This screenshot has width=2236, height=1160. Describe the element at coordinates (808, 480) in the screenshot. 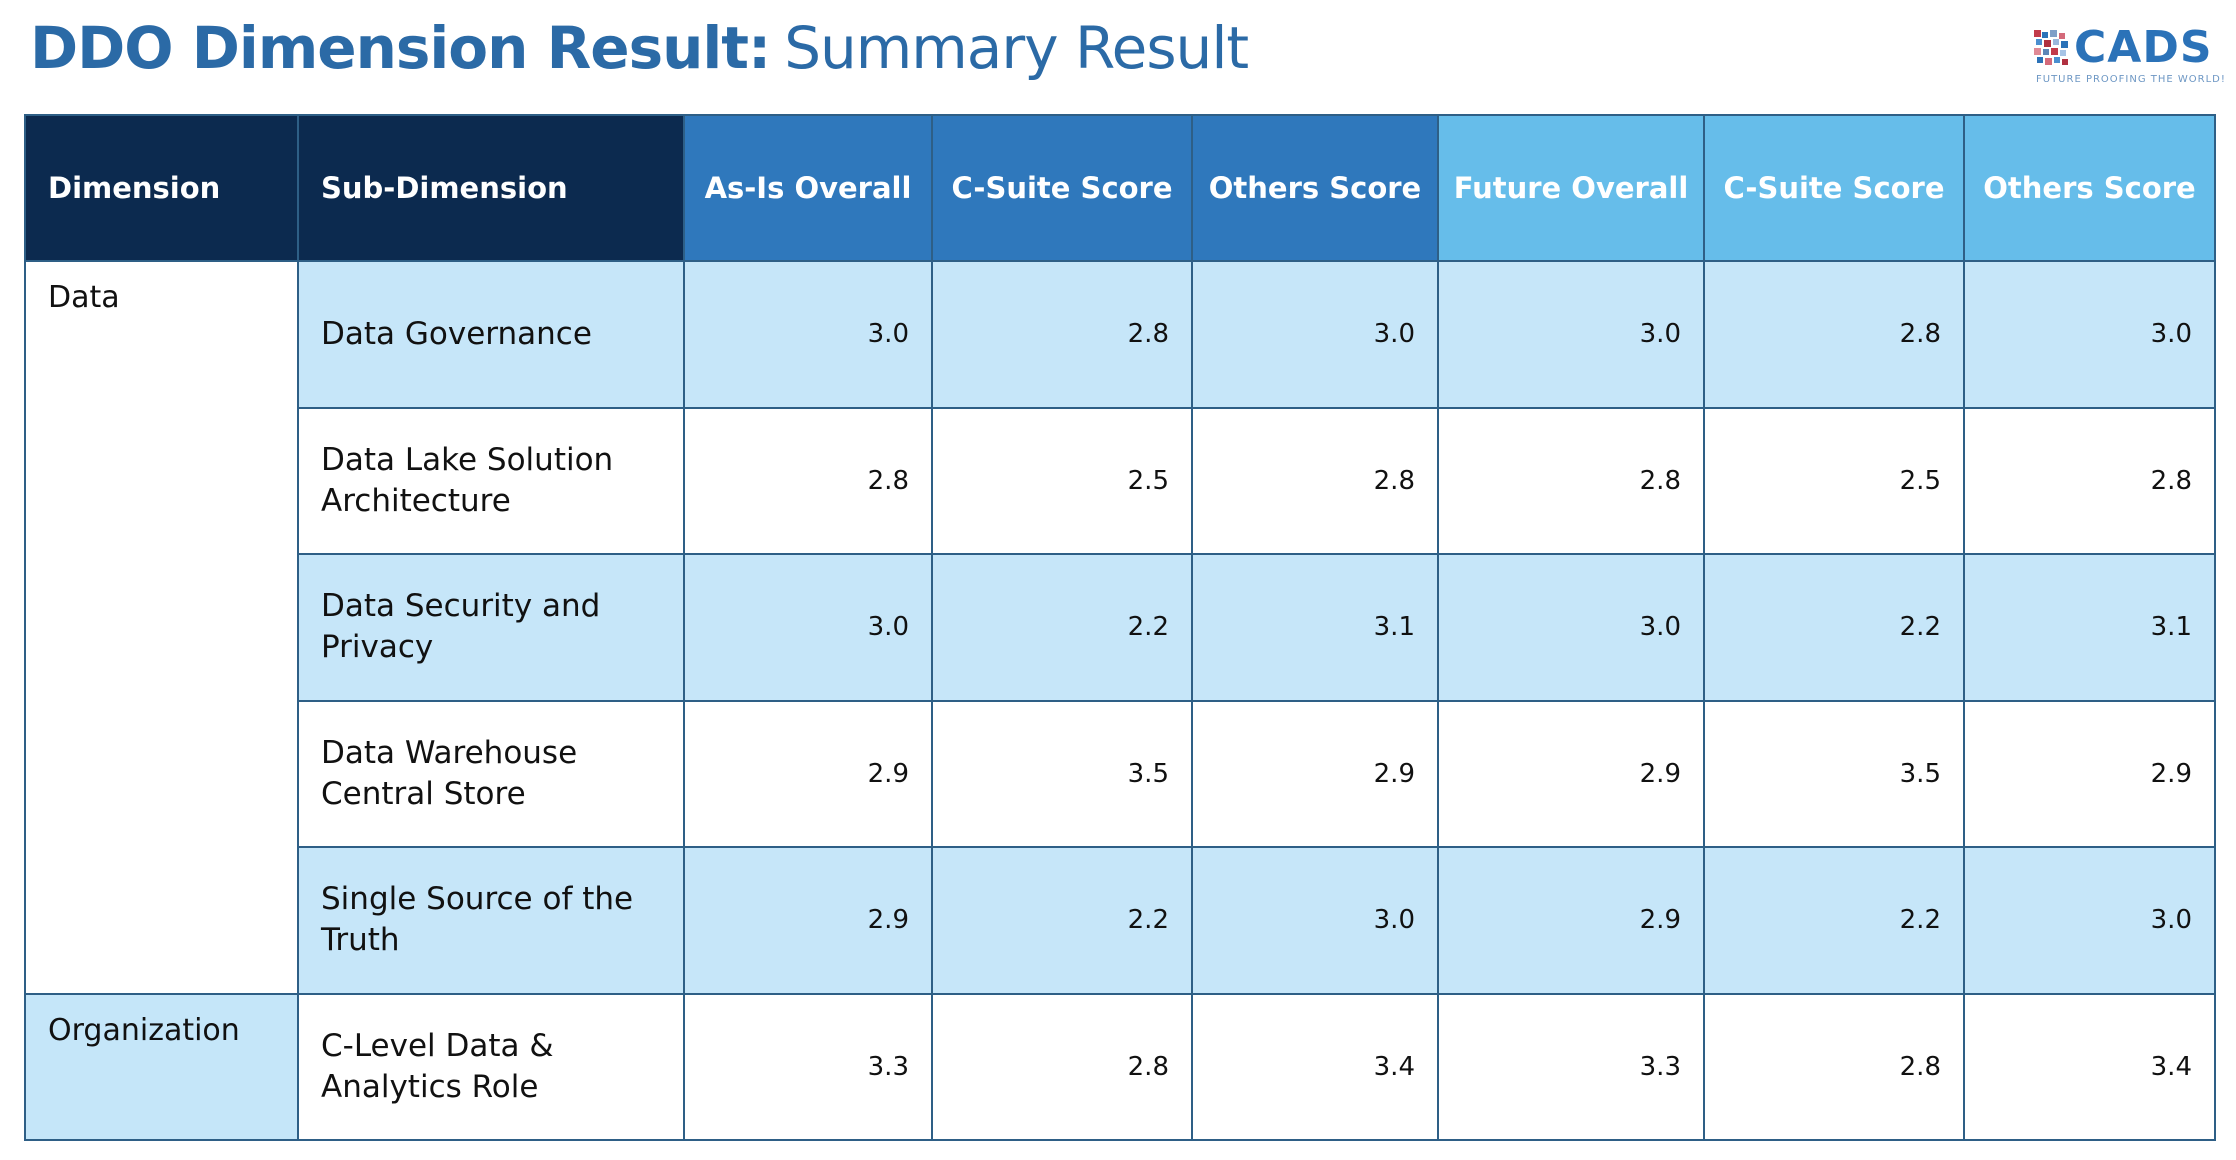

I see `as-is-overall-cell: 2.8` at that location.